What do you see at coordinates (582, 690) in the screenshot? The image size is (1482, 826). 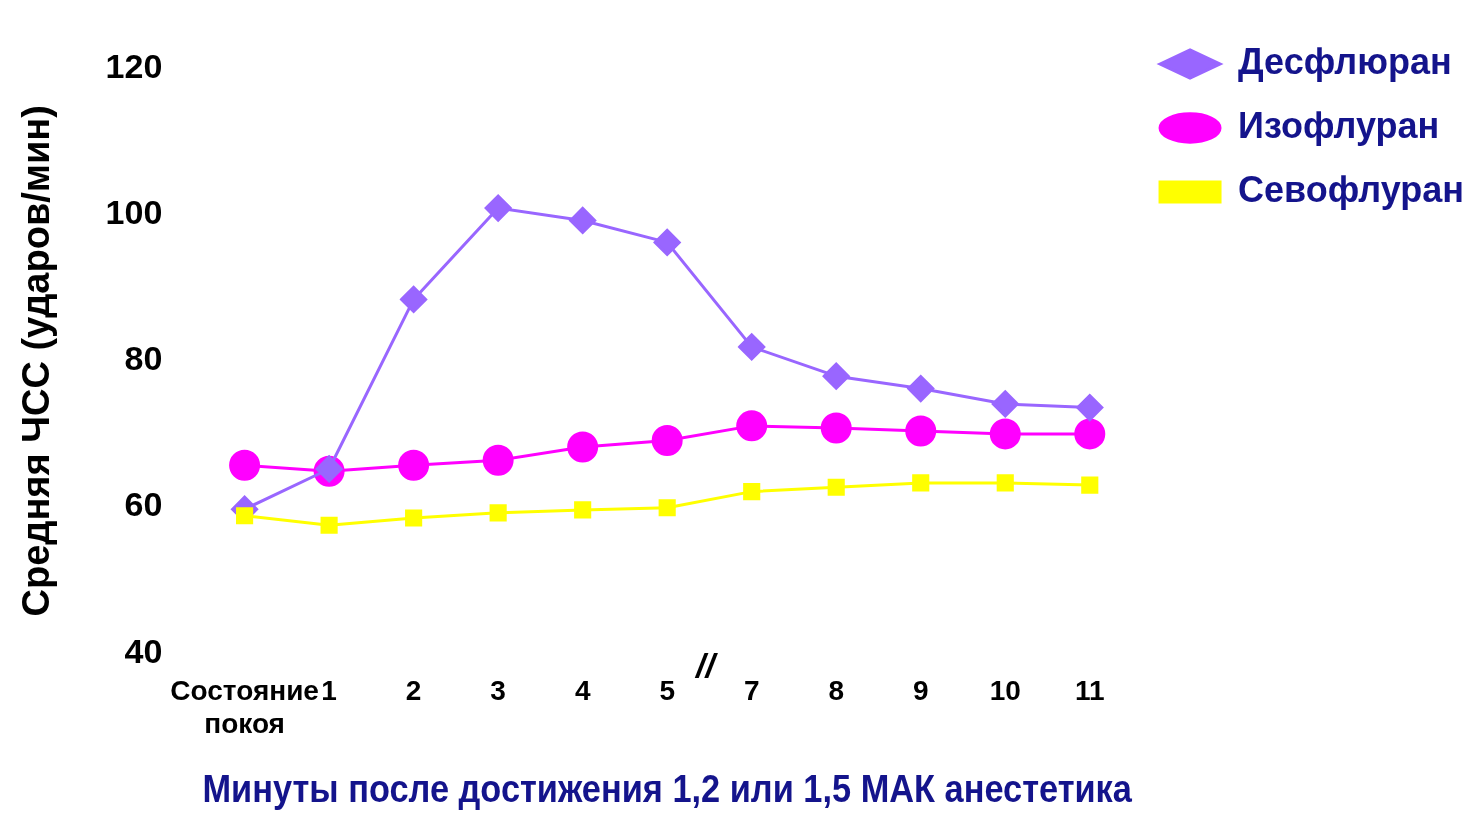 I see `x-tick-label: 4` at bounding box center [582, 690].